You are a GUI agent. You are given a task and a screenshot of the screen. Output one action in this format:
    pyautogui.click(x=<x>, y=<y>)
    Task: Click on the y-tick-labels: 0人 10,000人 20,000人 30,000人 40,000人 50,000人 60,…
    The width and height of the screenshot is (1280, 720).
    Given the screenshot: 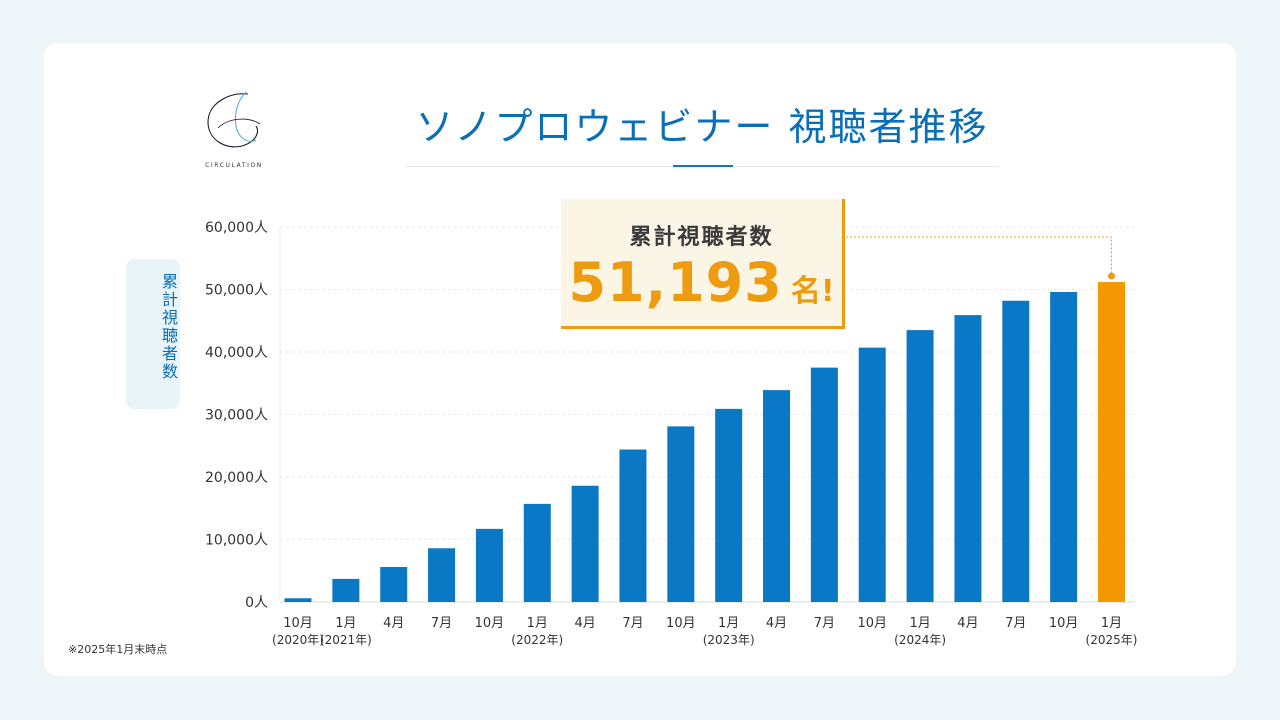 What is the action you would take?
    pyautogui.click(x=236, y=415)
    